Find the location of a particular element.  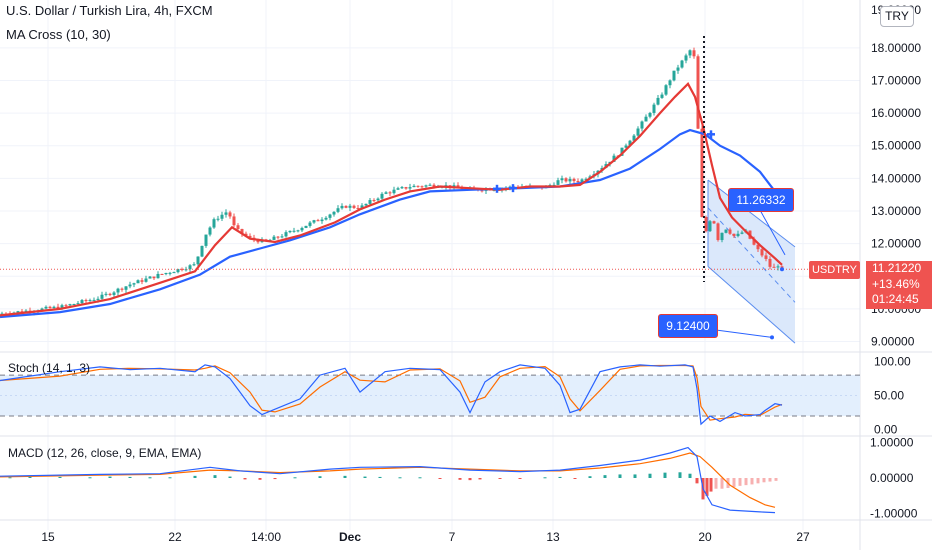

price-callouts is located at coordinates (750, 274).